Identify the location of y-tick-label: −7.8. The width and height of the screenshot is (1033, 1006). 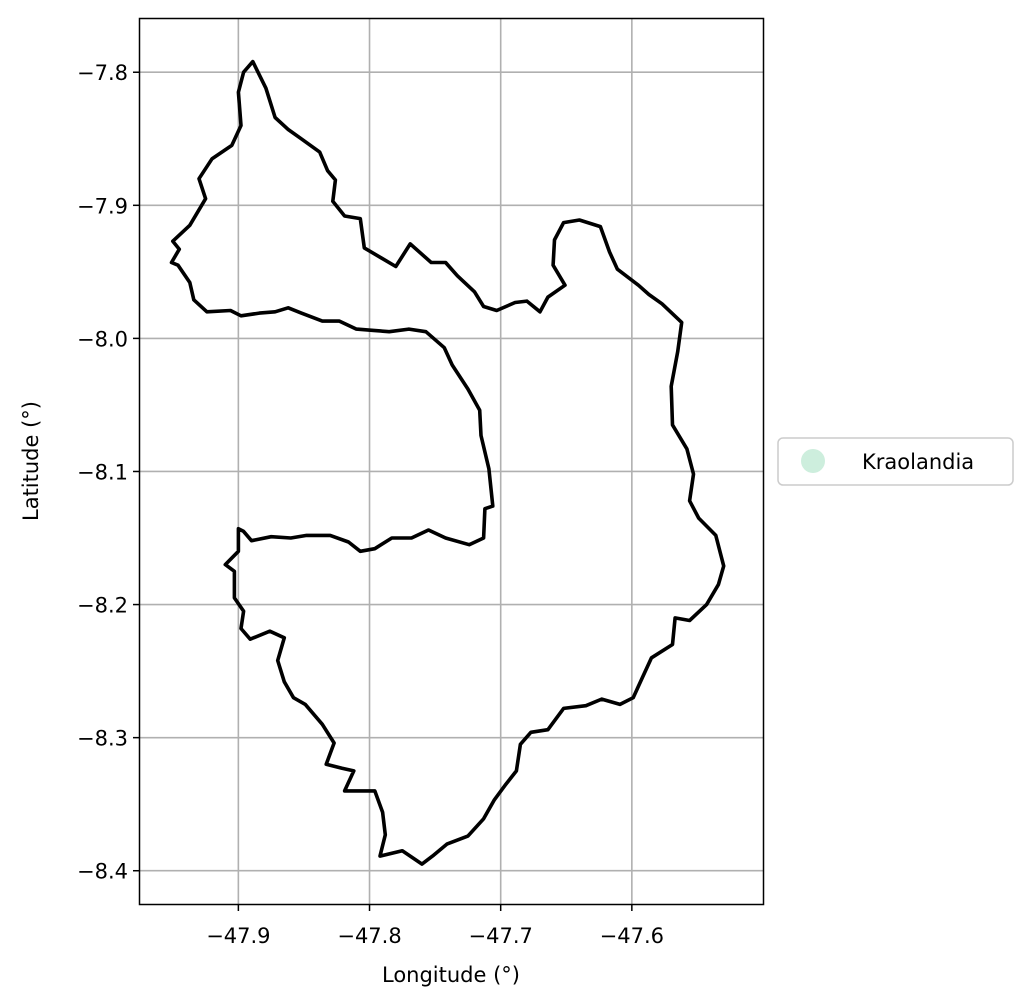
(102, 73).